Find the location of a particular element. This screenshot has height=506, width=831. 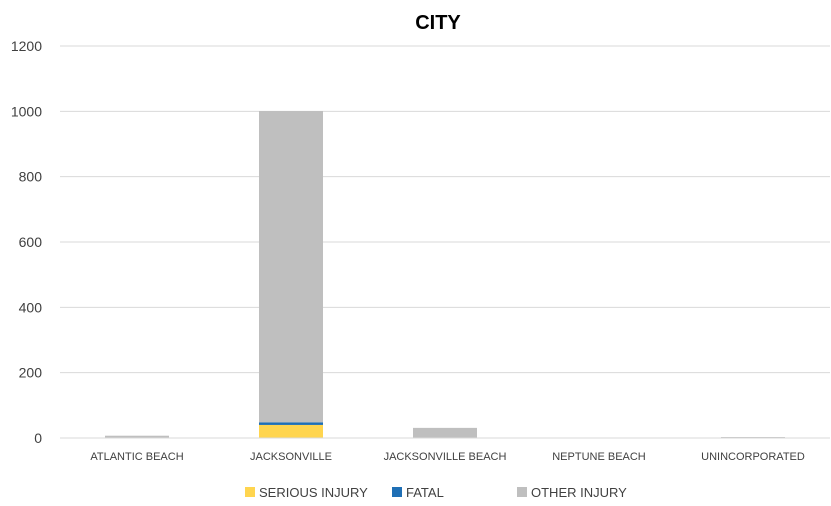

x-tick-label: ATLANTIC BEACH is located at coordinates (136, 457).